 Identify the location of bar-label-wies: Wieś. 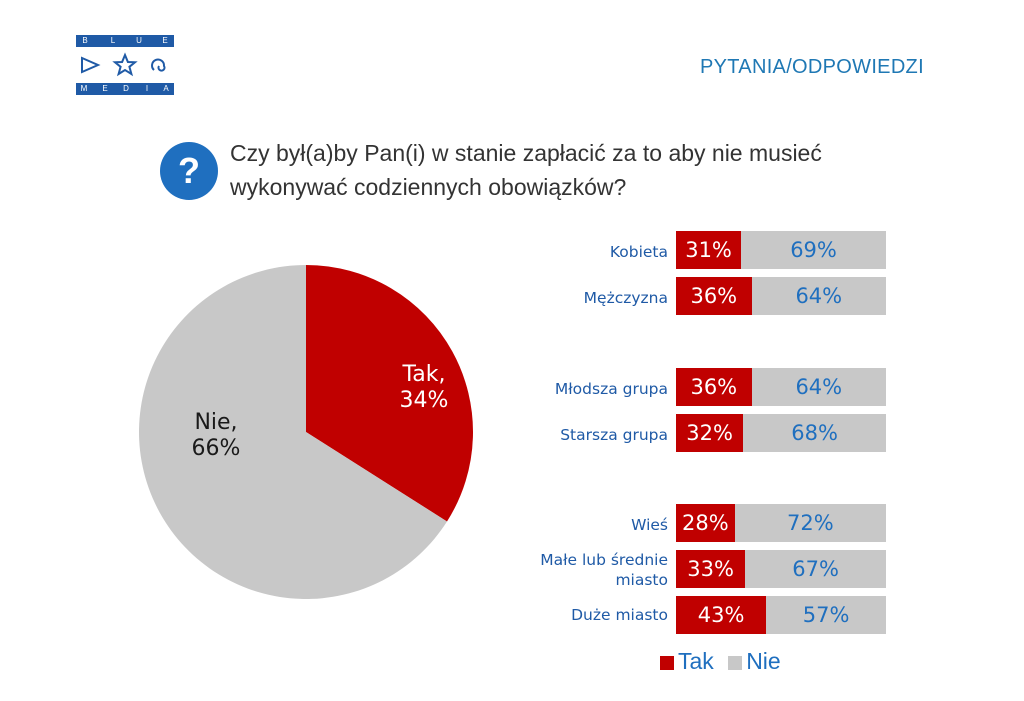
(649, 525).